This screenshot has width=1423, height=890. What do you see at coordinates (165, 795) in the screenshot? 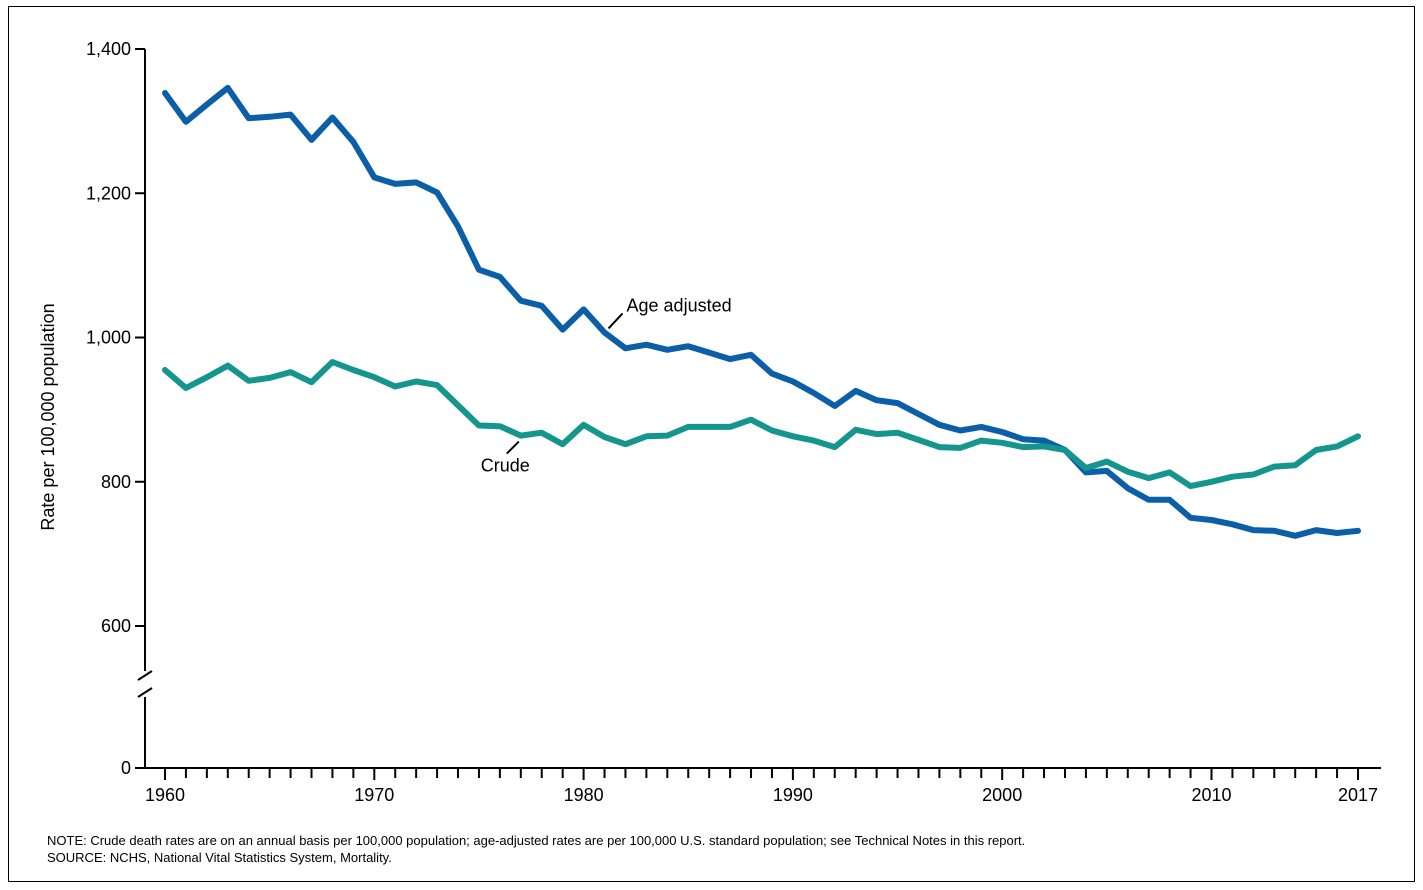
I see `x-tick-label: 1960` at bounding box center [165, 795].